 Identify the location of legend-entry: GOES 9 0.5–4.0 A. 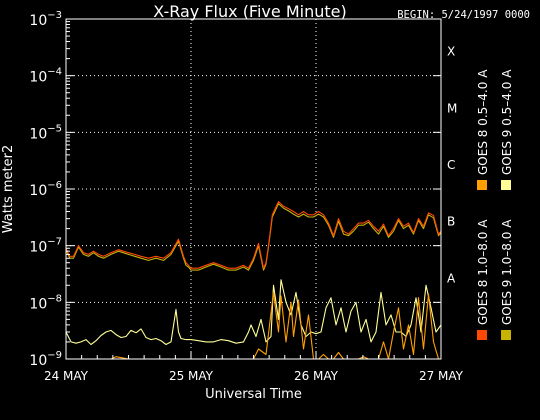
(507, 129).